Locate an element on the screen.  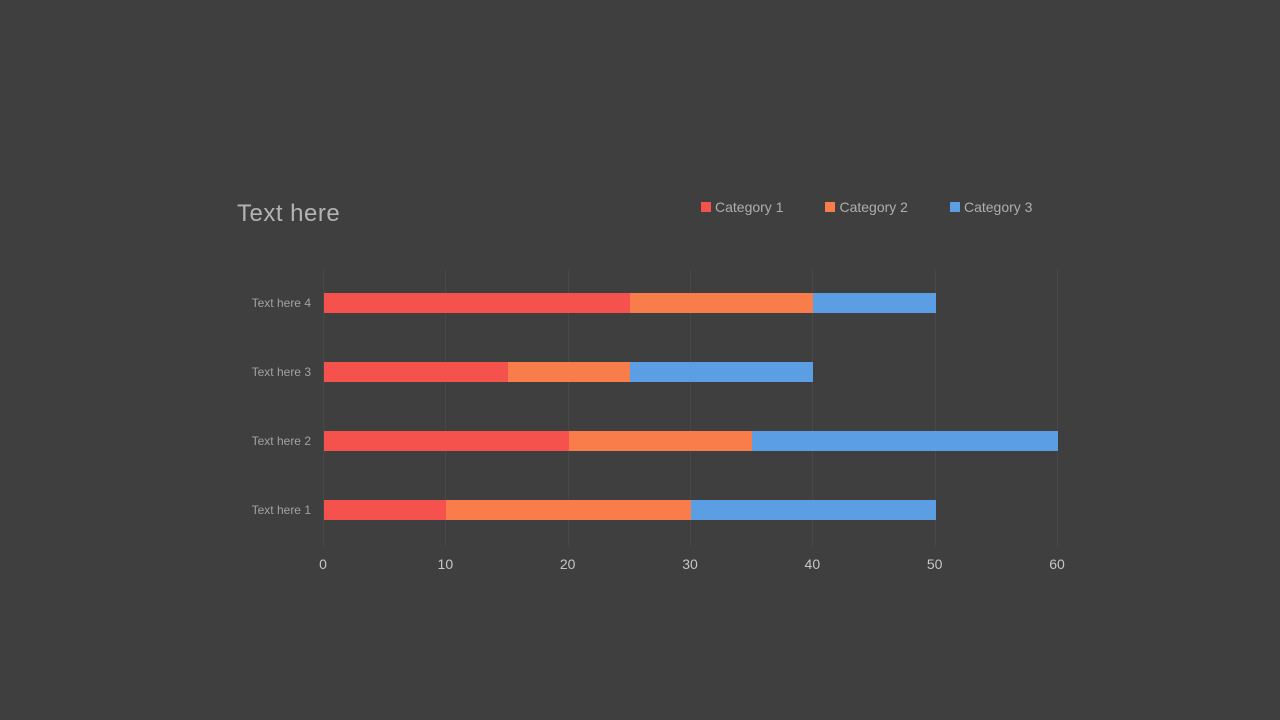
legend-item-2: Category 2 is located at coordinates (866, 207).